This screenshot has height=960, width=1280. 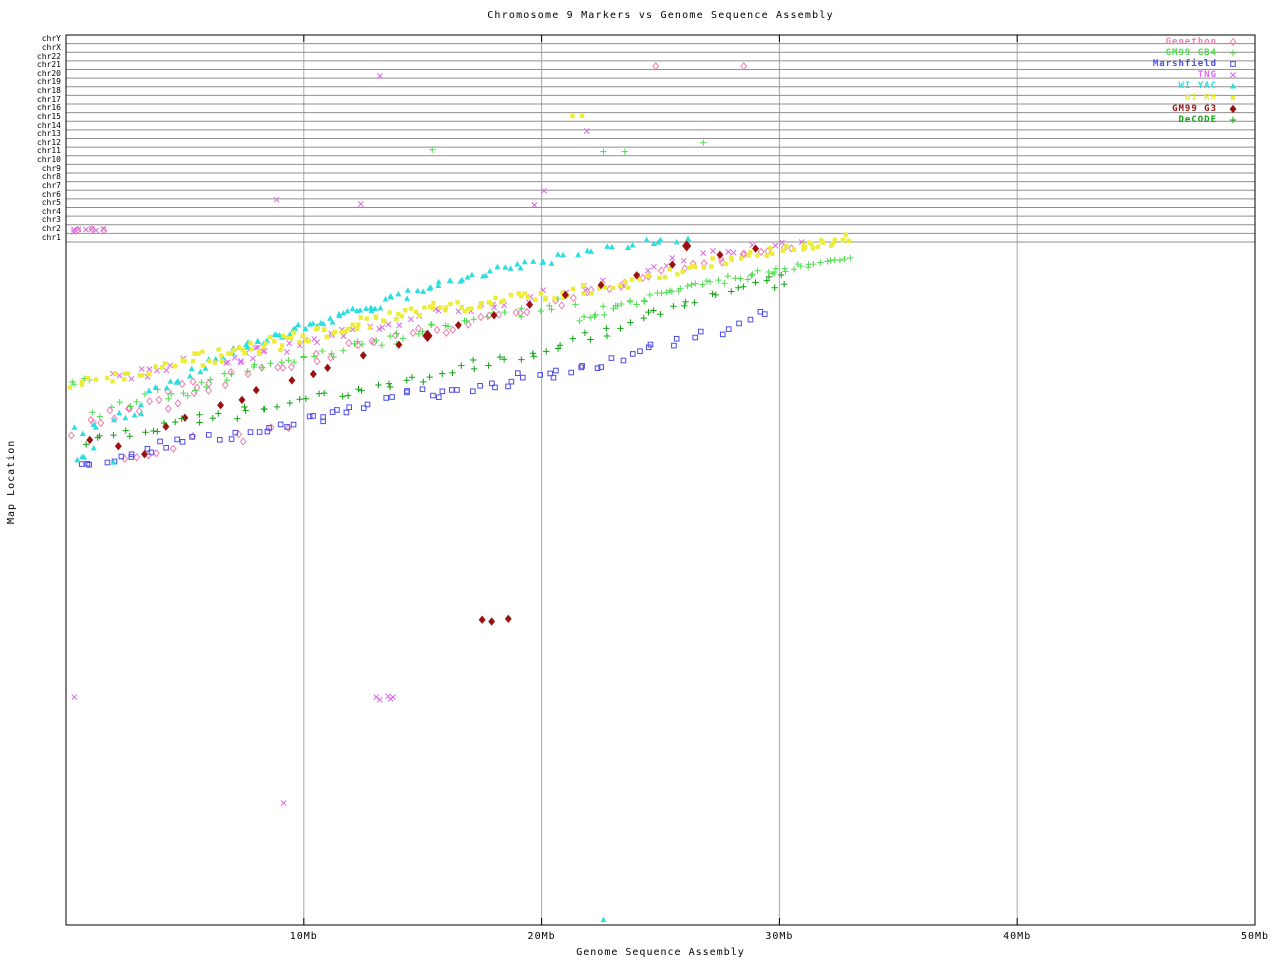 I want to click on legend-label: Genethon, so click(x=1191, y=41).